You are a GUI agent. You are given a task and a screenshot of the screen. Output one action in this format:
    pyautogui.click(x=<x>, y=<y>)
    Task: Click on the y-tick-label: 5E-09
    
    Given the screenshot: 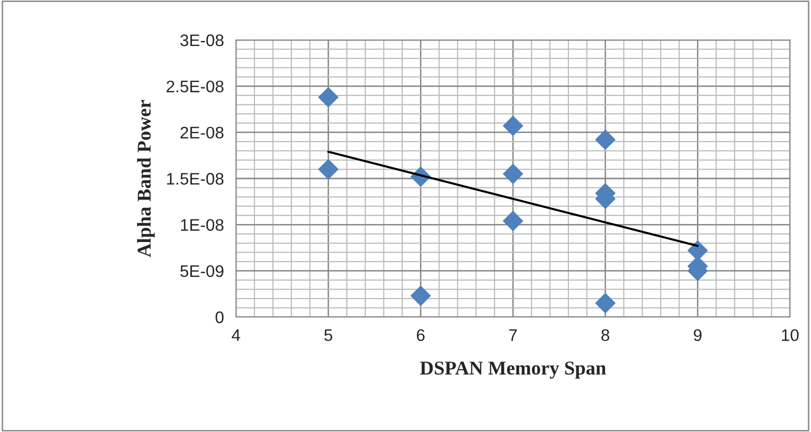 What is the action you would take?
    pyautogui.click(x=202, y=271)
    